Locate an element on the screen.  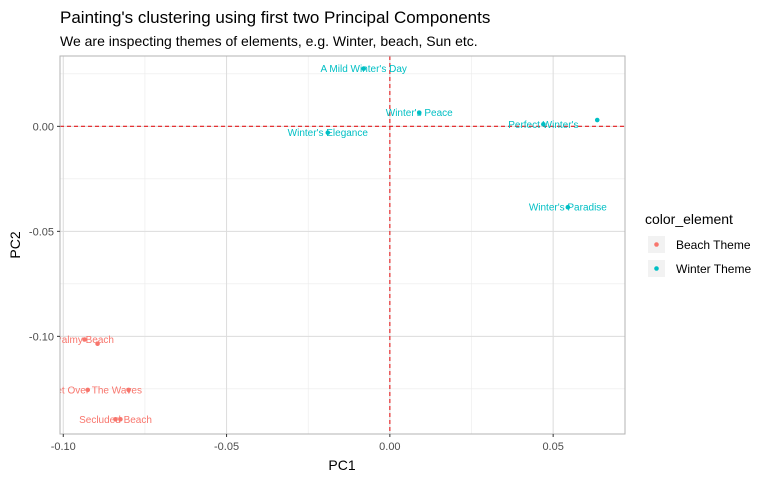
point-label: Sunset Over The Waves is located at coordinates (88, 390).